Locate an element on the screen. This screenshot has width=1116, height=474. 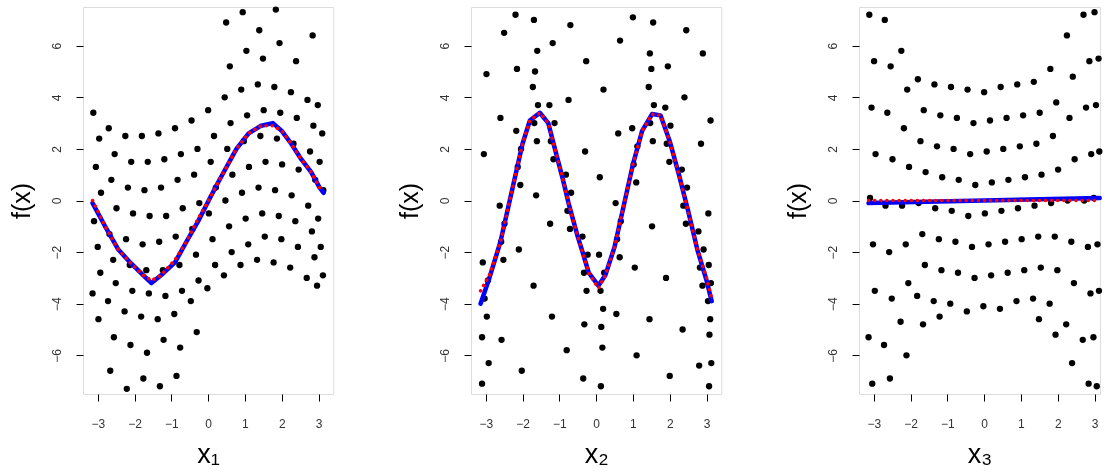
x-axis-title: x₁ is located at coordinates (208, 453).